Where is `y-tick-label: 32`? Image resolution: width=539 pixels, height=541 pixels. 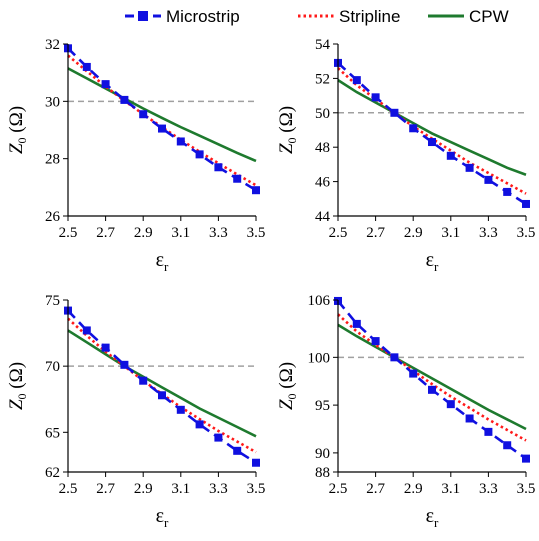 y-tick-label: 32 is located at coordinates (52, 45).